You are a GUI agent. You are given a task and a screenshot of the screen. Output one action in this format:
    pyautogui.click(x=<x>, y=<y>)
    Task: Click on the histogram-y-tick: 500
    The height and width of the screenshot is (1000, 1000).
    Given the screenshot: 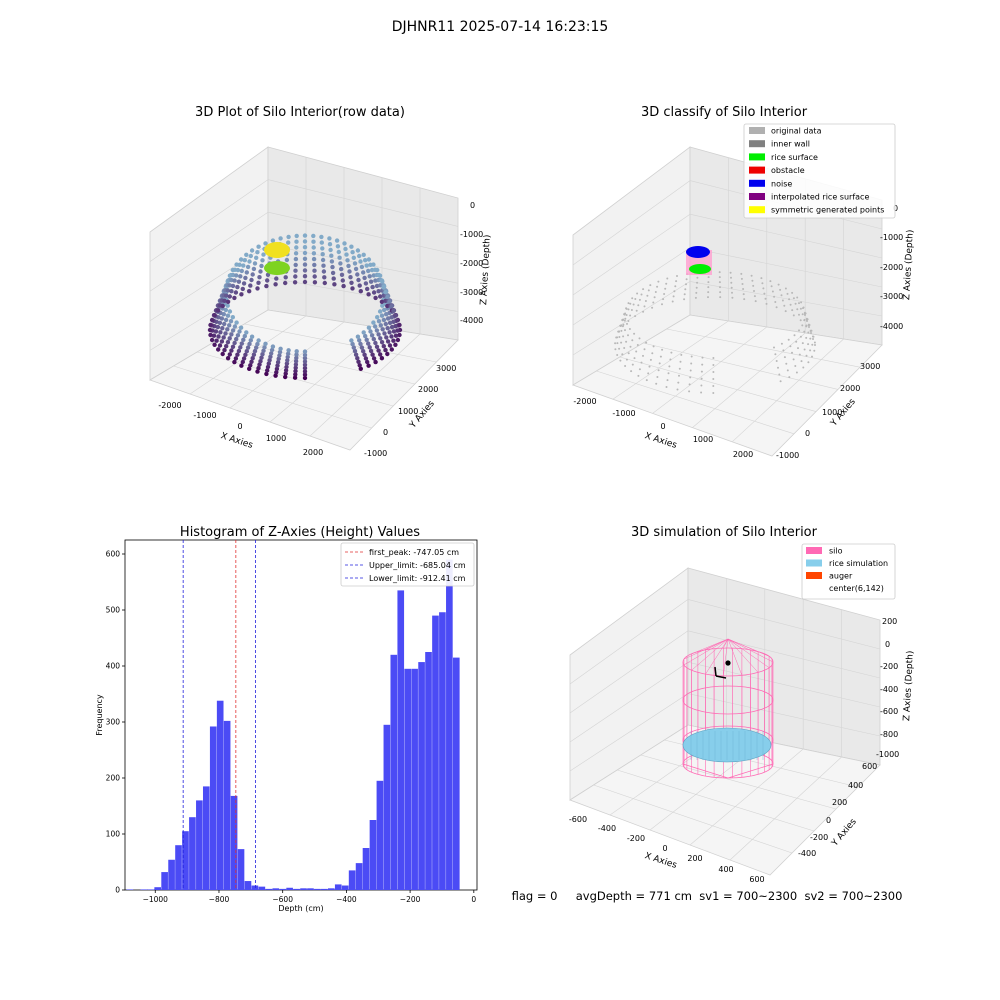 What is the action you would take?
    pyautogui.click(x=113, y=610)
    